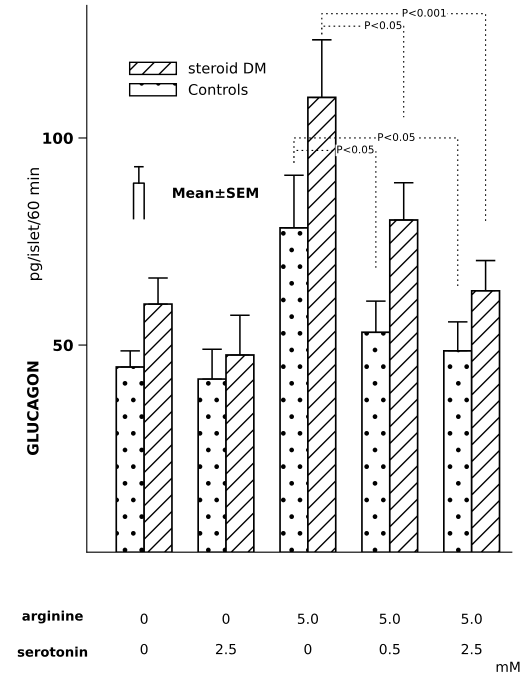 The height and width of the screenshot is (680, 526). I want to click on text: mM, so click(508, 667).